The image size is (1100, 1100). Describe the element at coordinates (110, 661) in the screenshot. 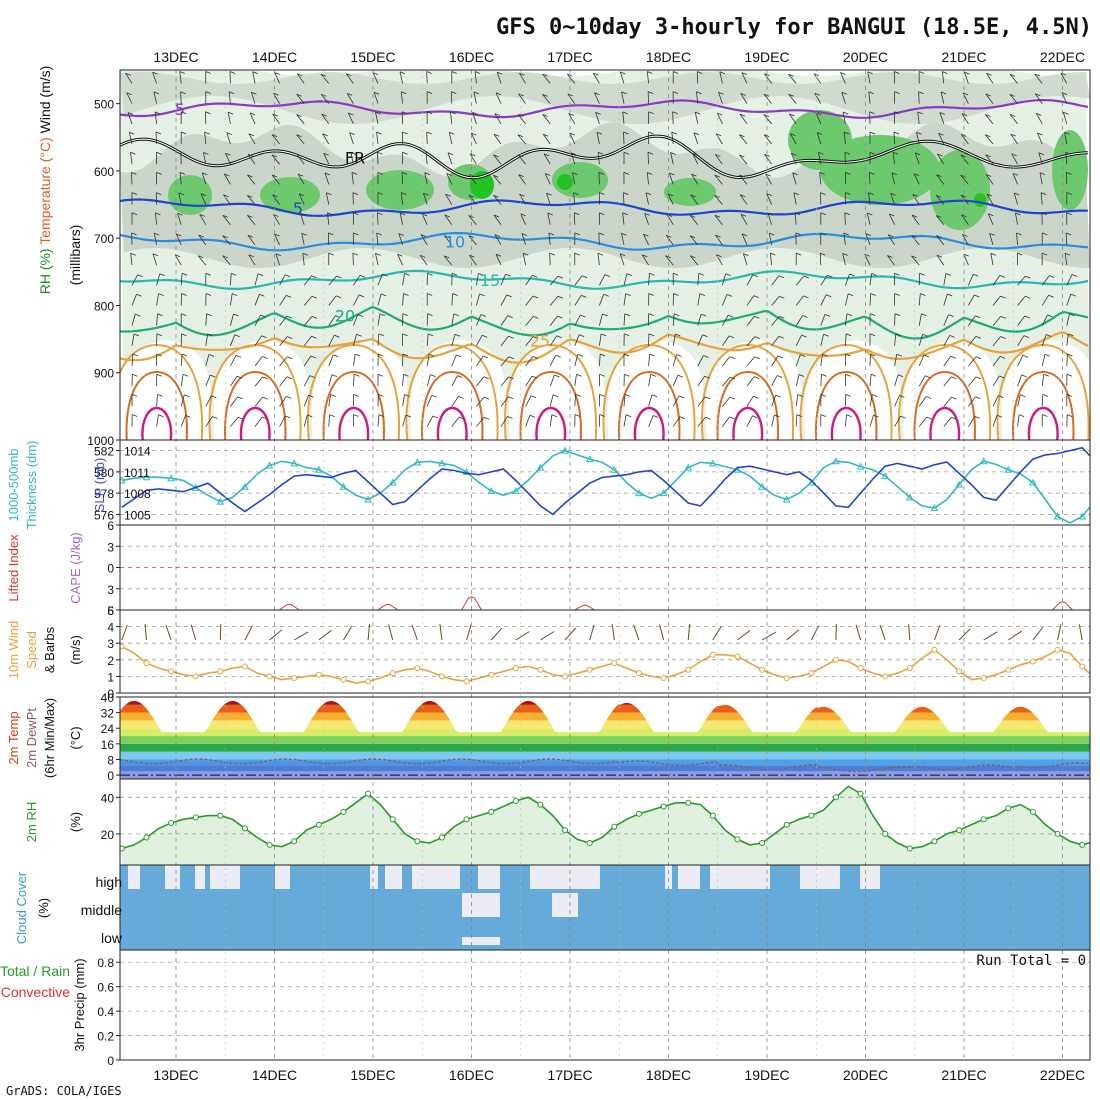

I see `tick-label: 2` at that location.